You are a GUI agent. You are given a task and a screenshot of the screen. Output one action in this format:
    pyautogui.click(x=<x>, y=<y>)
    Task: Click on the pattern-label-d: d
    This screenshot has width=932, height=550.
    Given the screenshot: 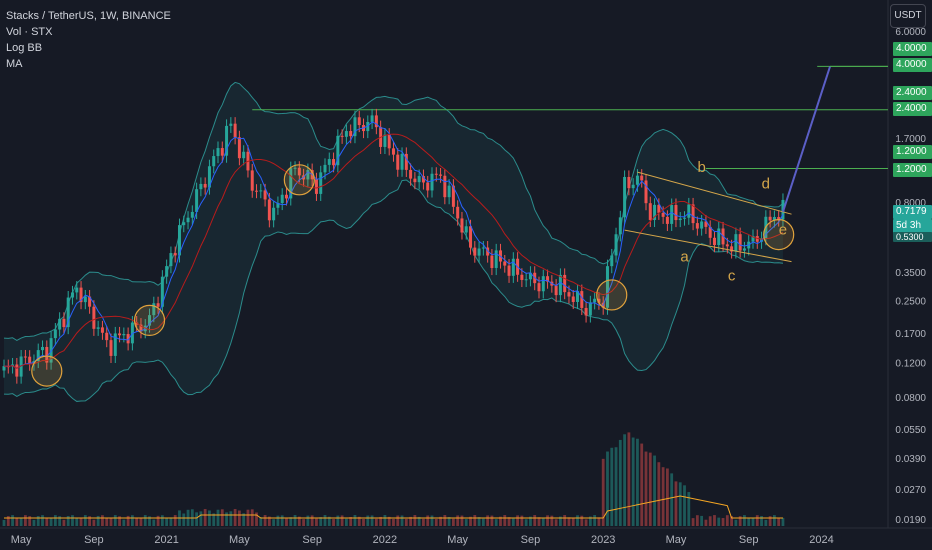 What is the action you would take?
    pyautogui.click(x=766, y=183)
    